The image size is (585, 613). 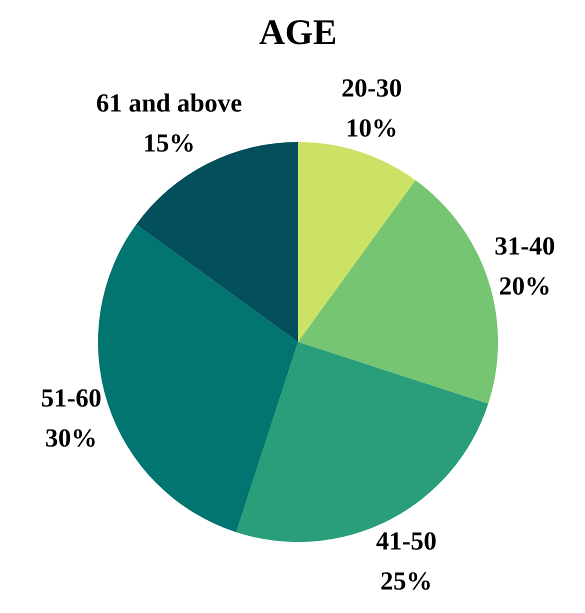 I want to click on slice-label: 41-50, so click(x=406, y=541).